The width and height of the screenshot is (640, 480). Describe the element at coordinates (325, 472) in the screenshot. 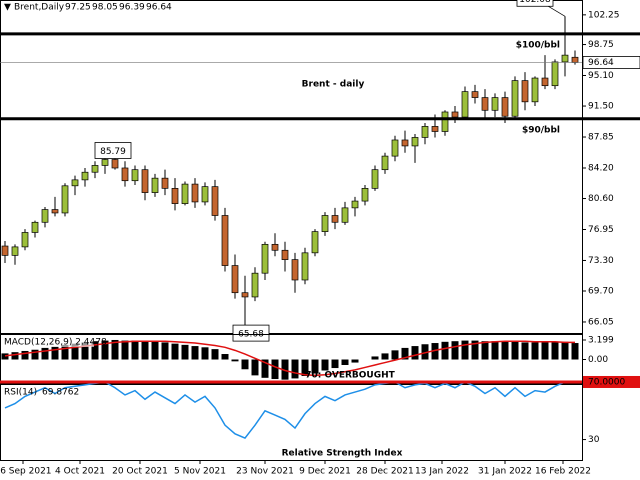

I see `x-tick-label: 9 Dec 2021` at that location.